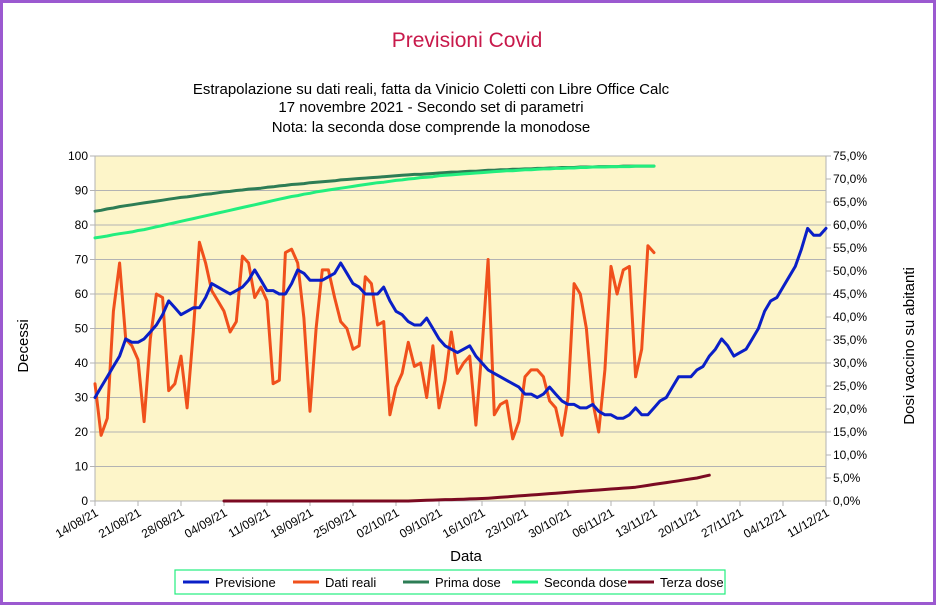  Describe the element at coordinates (679, 522) in the screenshot. I see `x-tick-label: 20/11/21` at that location.